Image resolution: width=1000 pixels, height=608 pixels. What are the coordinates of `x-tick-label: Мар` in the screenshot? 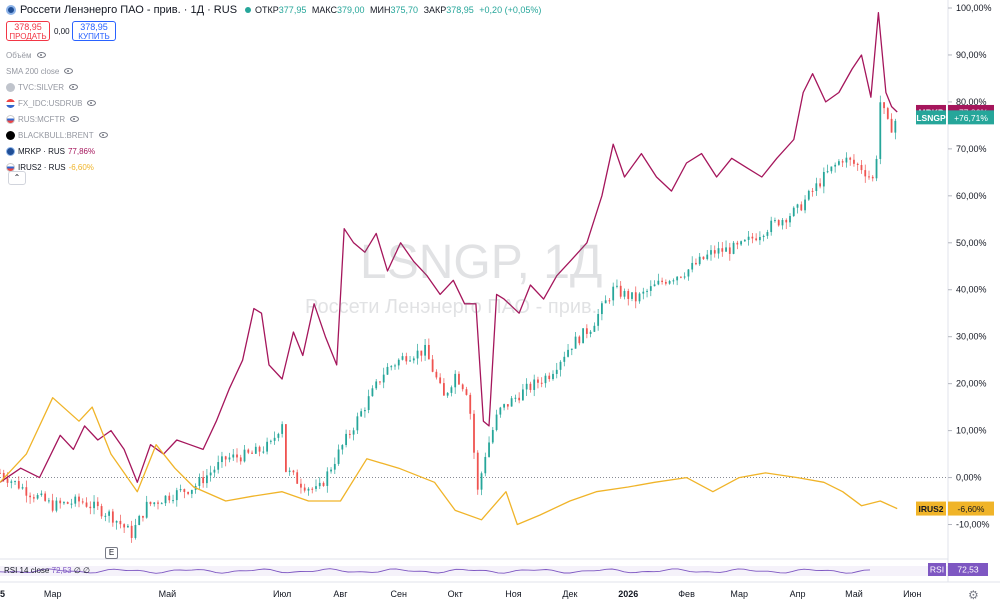 It's located at (739, 594).